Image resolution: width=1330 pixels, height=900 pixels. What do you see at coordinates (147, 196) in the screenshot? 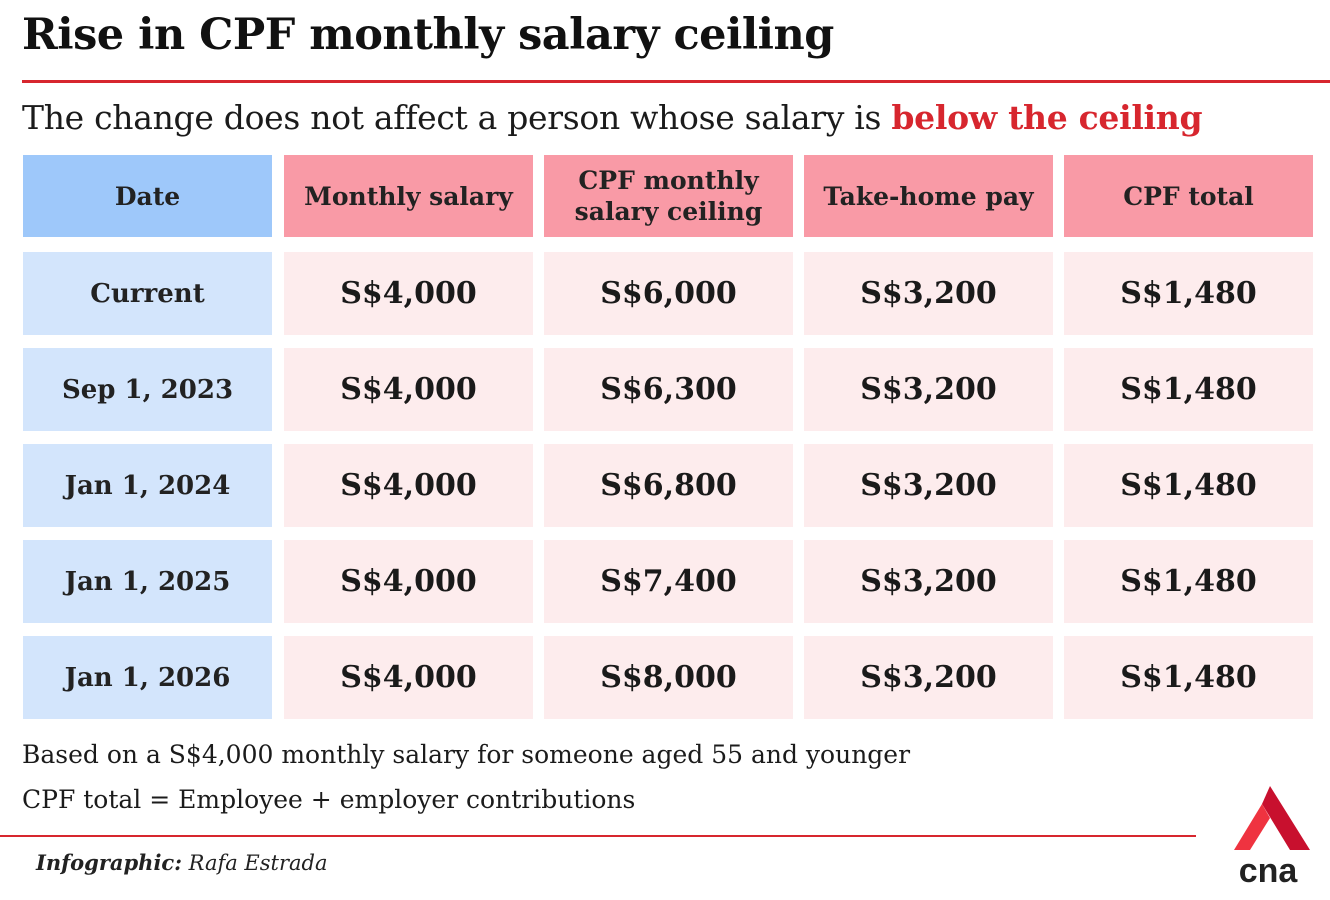
I see `column-header: Date` at bounding box center [147, 196].